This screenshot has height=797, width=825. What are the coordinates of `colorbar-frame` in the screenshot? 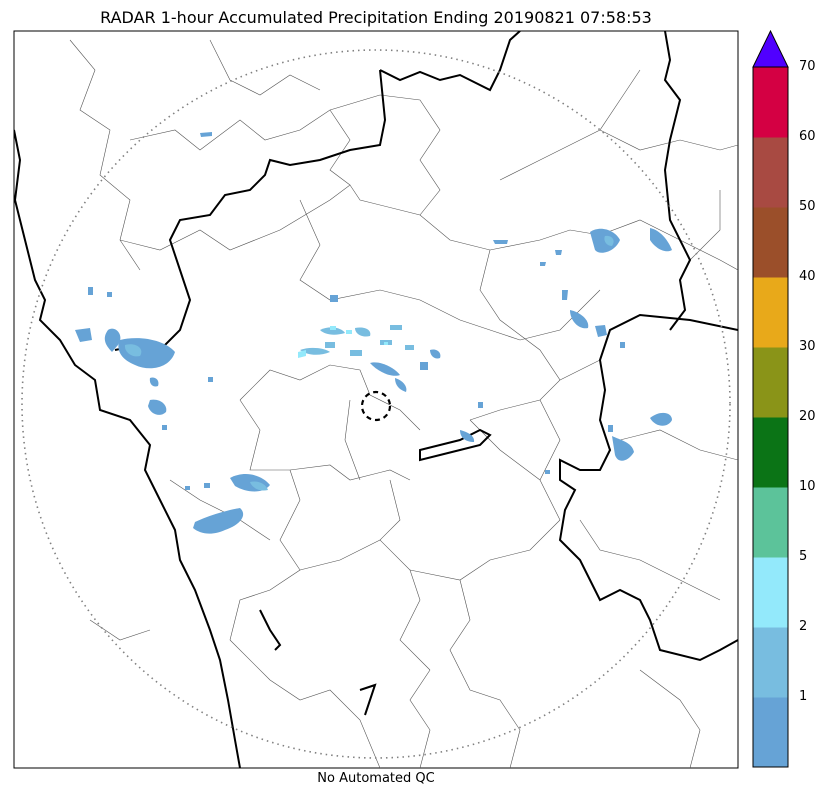 It's located at (770, 417).